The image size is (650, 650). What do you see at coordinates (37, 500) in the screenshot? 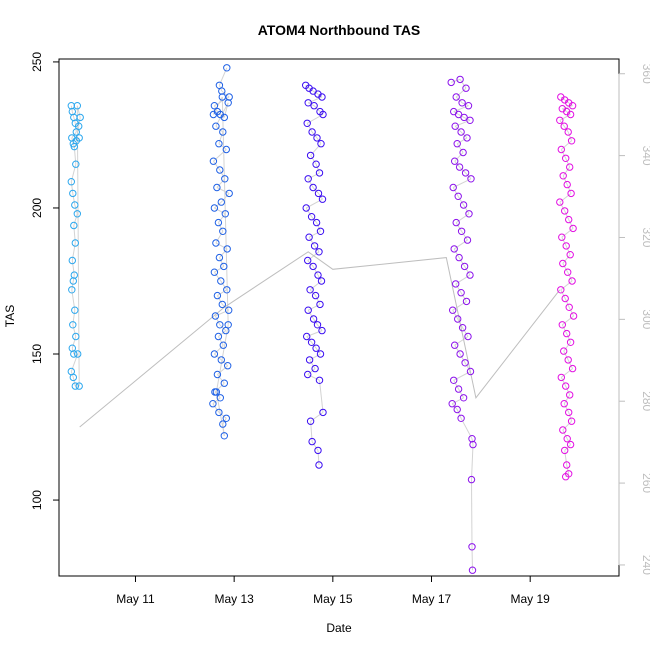
I see `y-tick-label: 100` at bounding box center [37, 500].